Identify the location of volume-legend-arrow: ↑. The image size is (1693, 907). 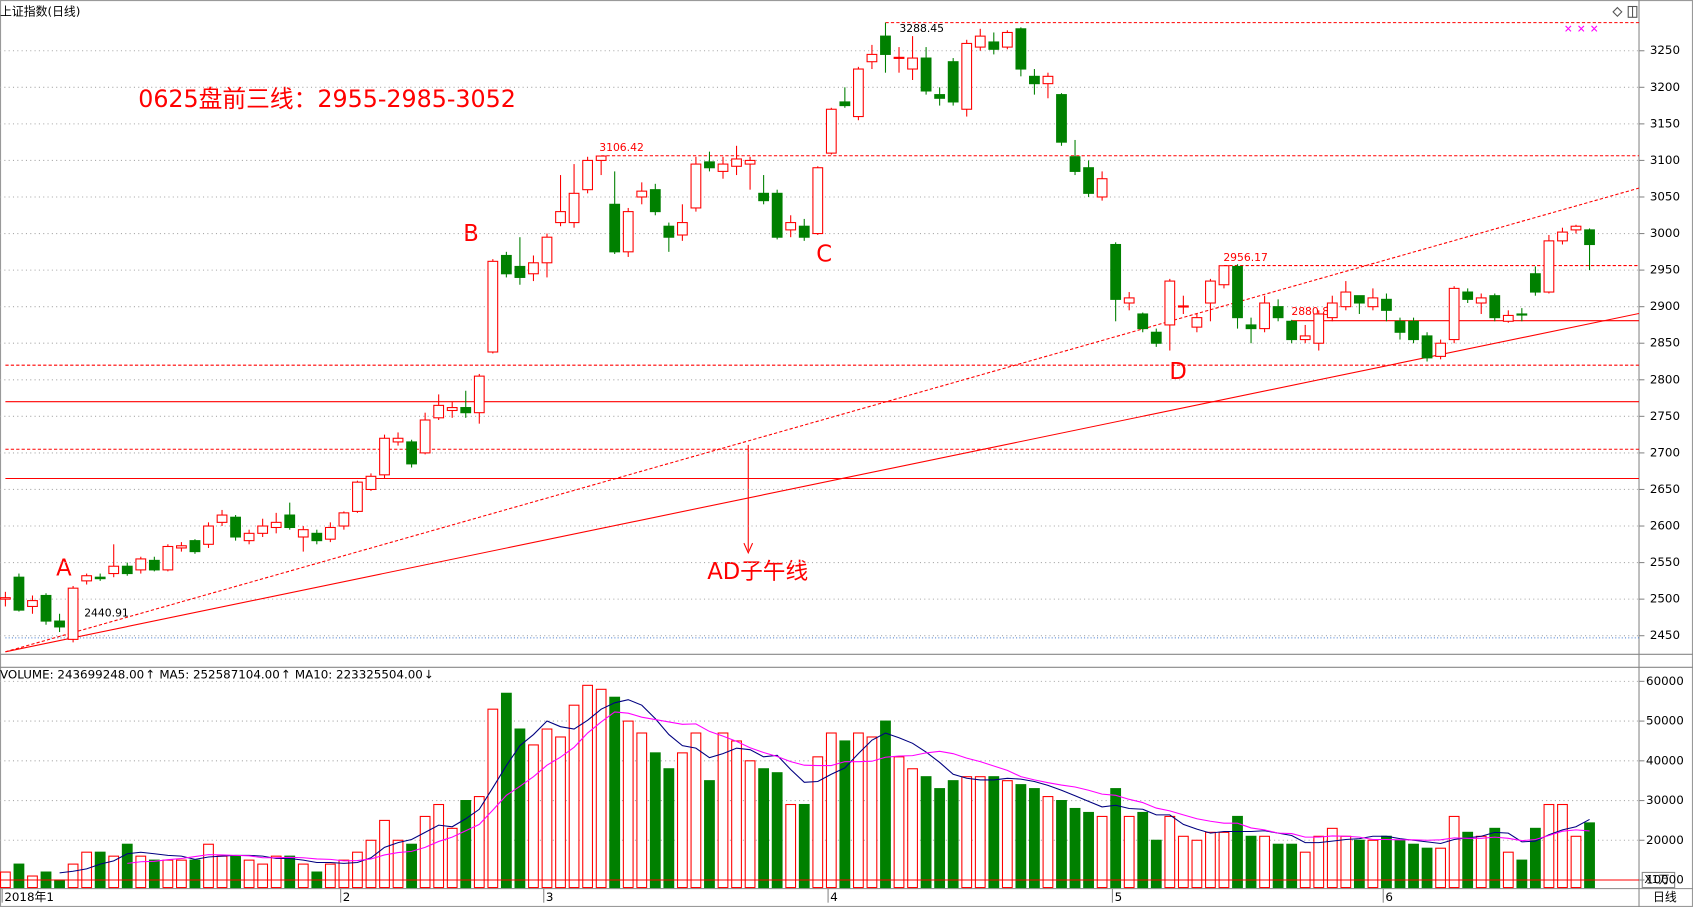
(286, 674).